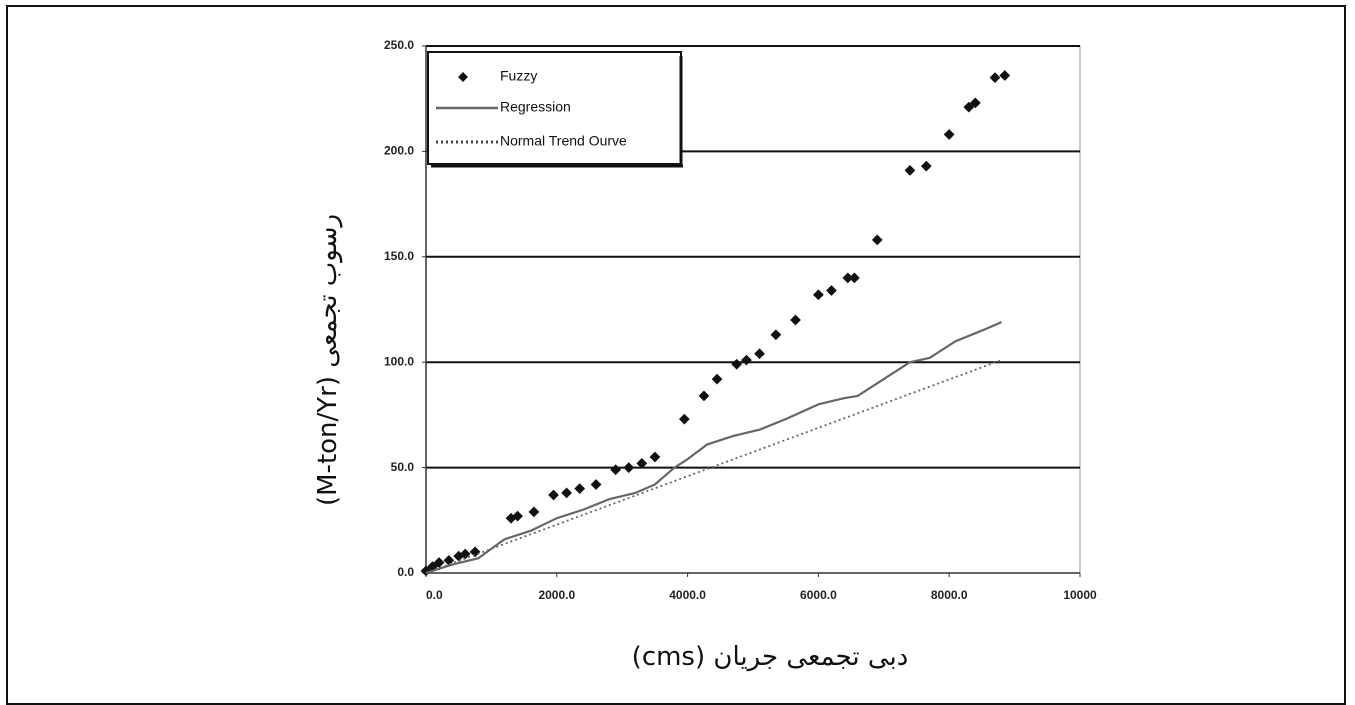 The width and height of the screenshot is (1355, 705). I want to click on x-tick-label-2: 4000.0, so click(687, 595).